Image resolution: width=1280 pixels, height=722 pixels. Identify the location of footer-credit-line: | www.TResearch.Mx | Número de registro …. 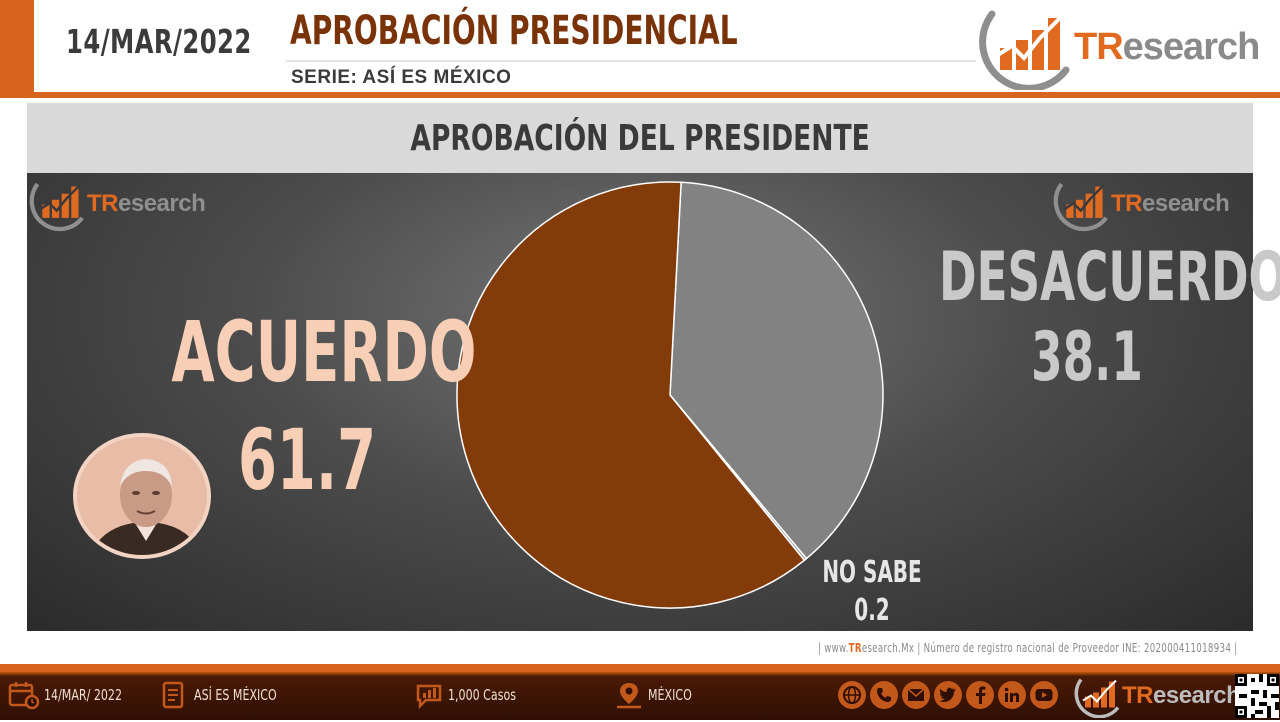
(1028, 648).